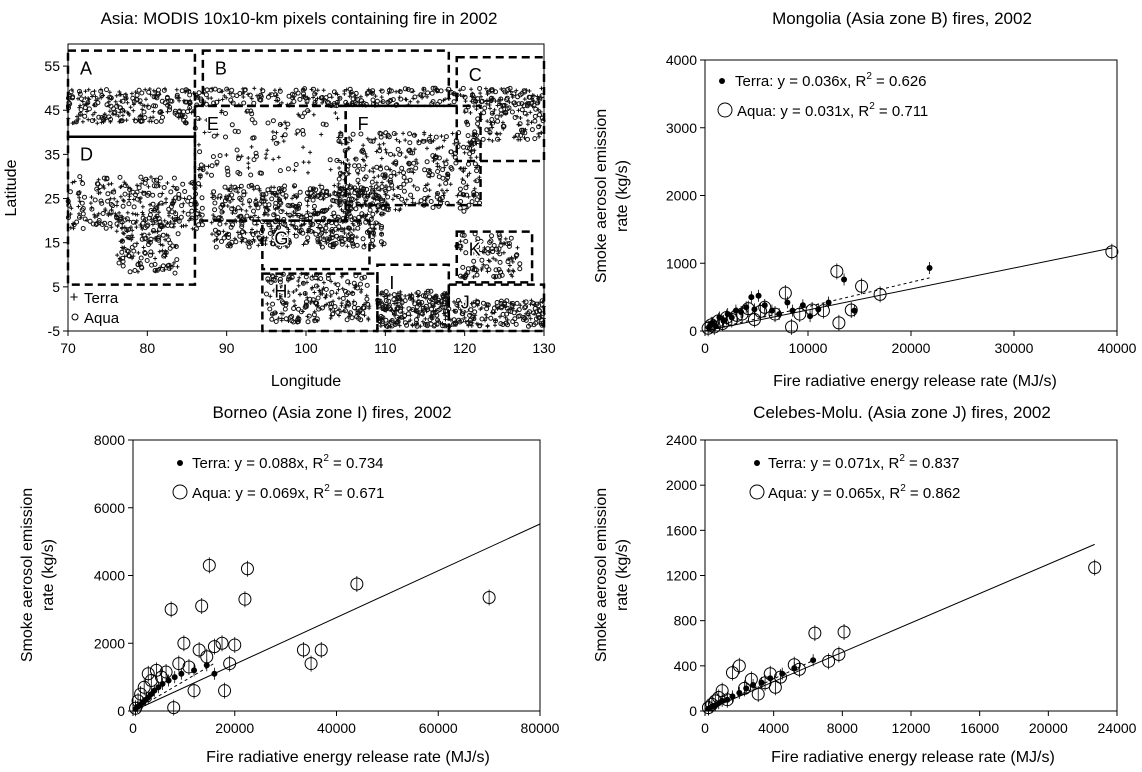 The image size is (1142, 772). What do you see at coordinates (121, 711) in the screenshot?
I see `y-tick-label: 0` at bounding box center [121, 711].